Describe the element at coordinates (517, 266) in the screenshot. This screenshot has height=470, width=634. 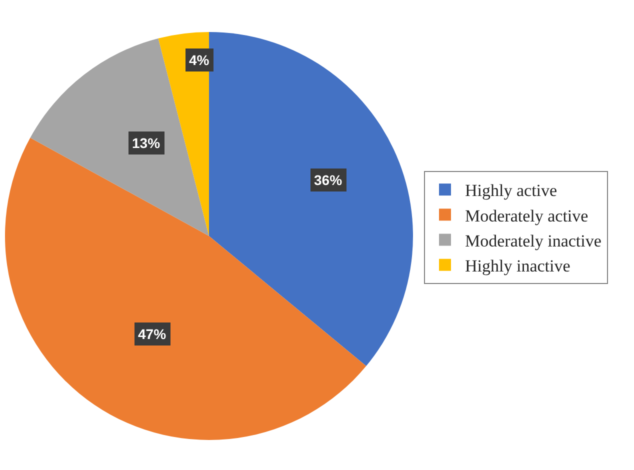
I see `legend-label: Highly inactive` at that location.